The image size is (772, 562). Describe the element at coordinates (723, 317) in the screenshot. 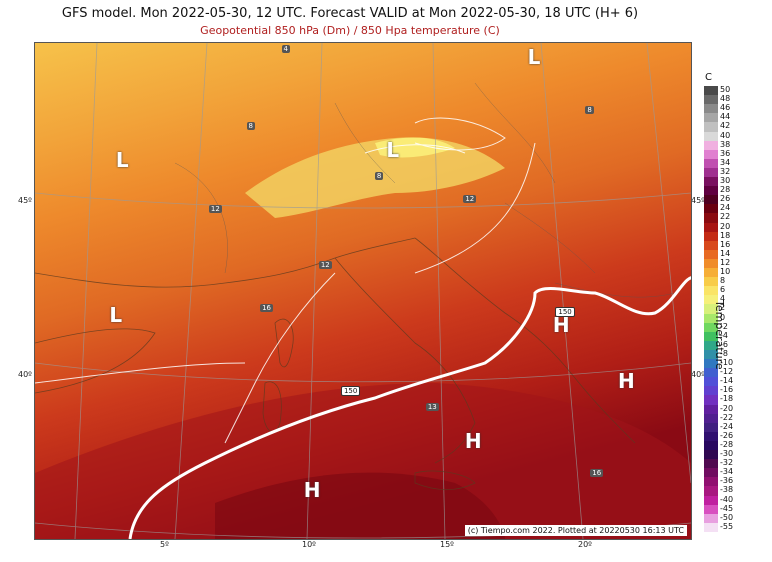

I see `legend-tick-label: 0` at that location.